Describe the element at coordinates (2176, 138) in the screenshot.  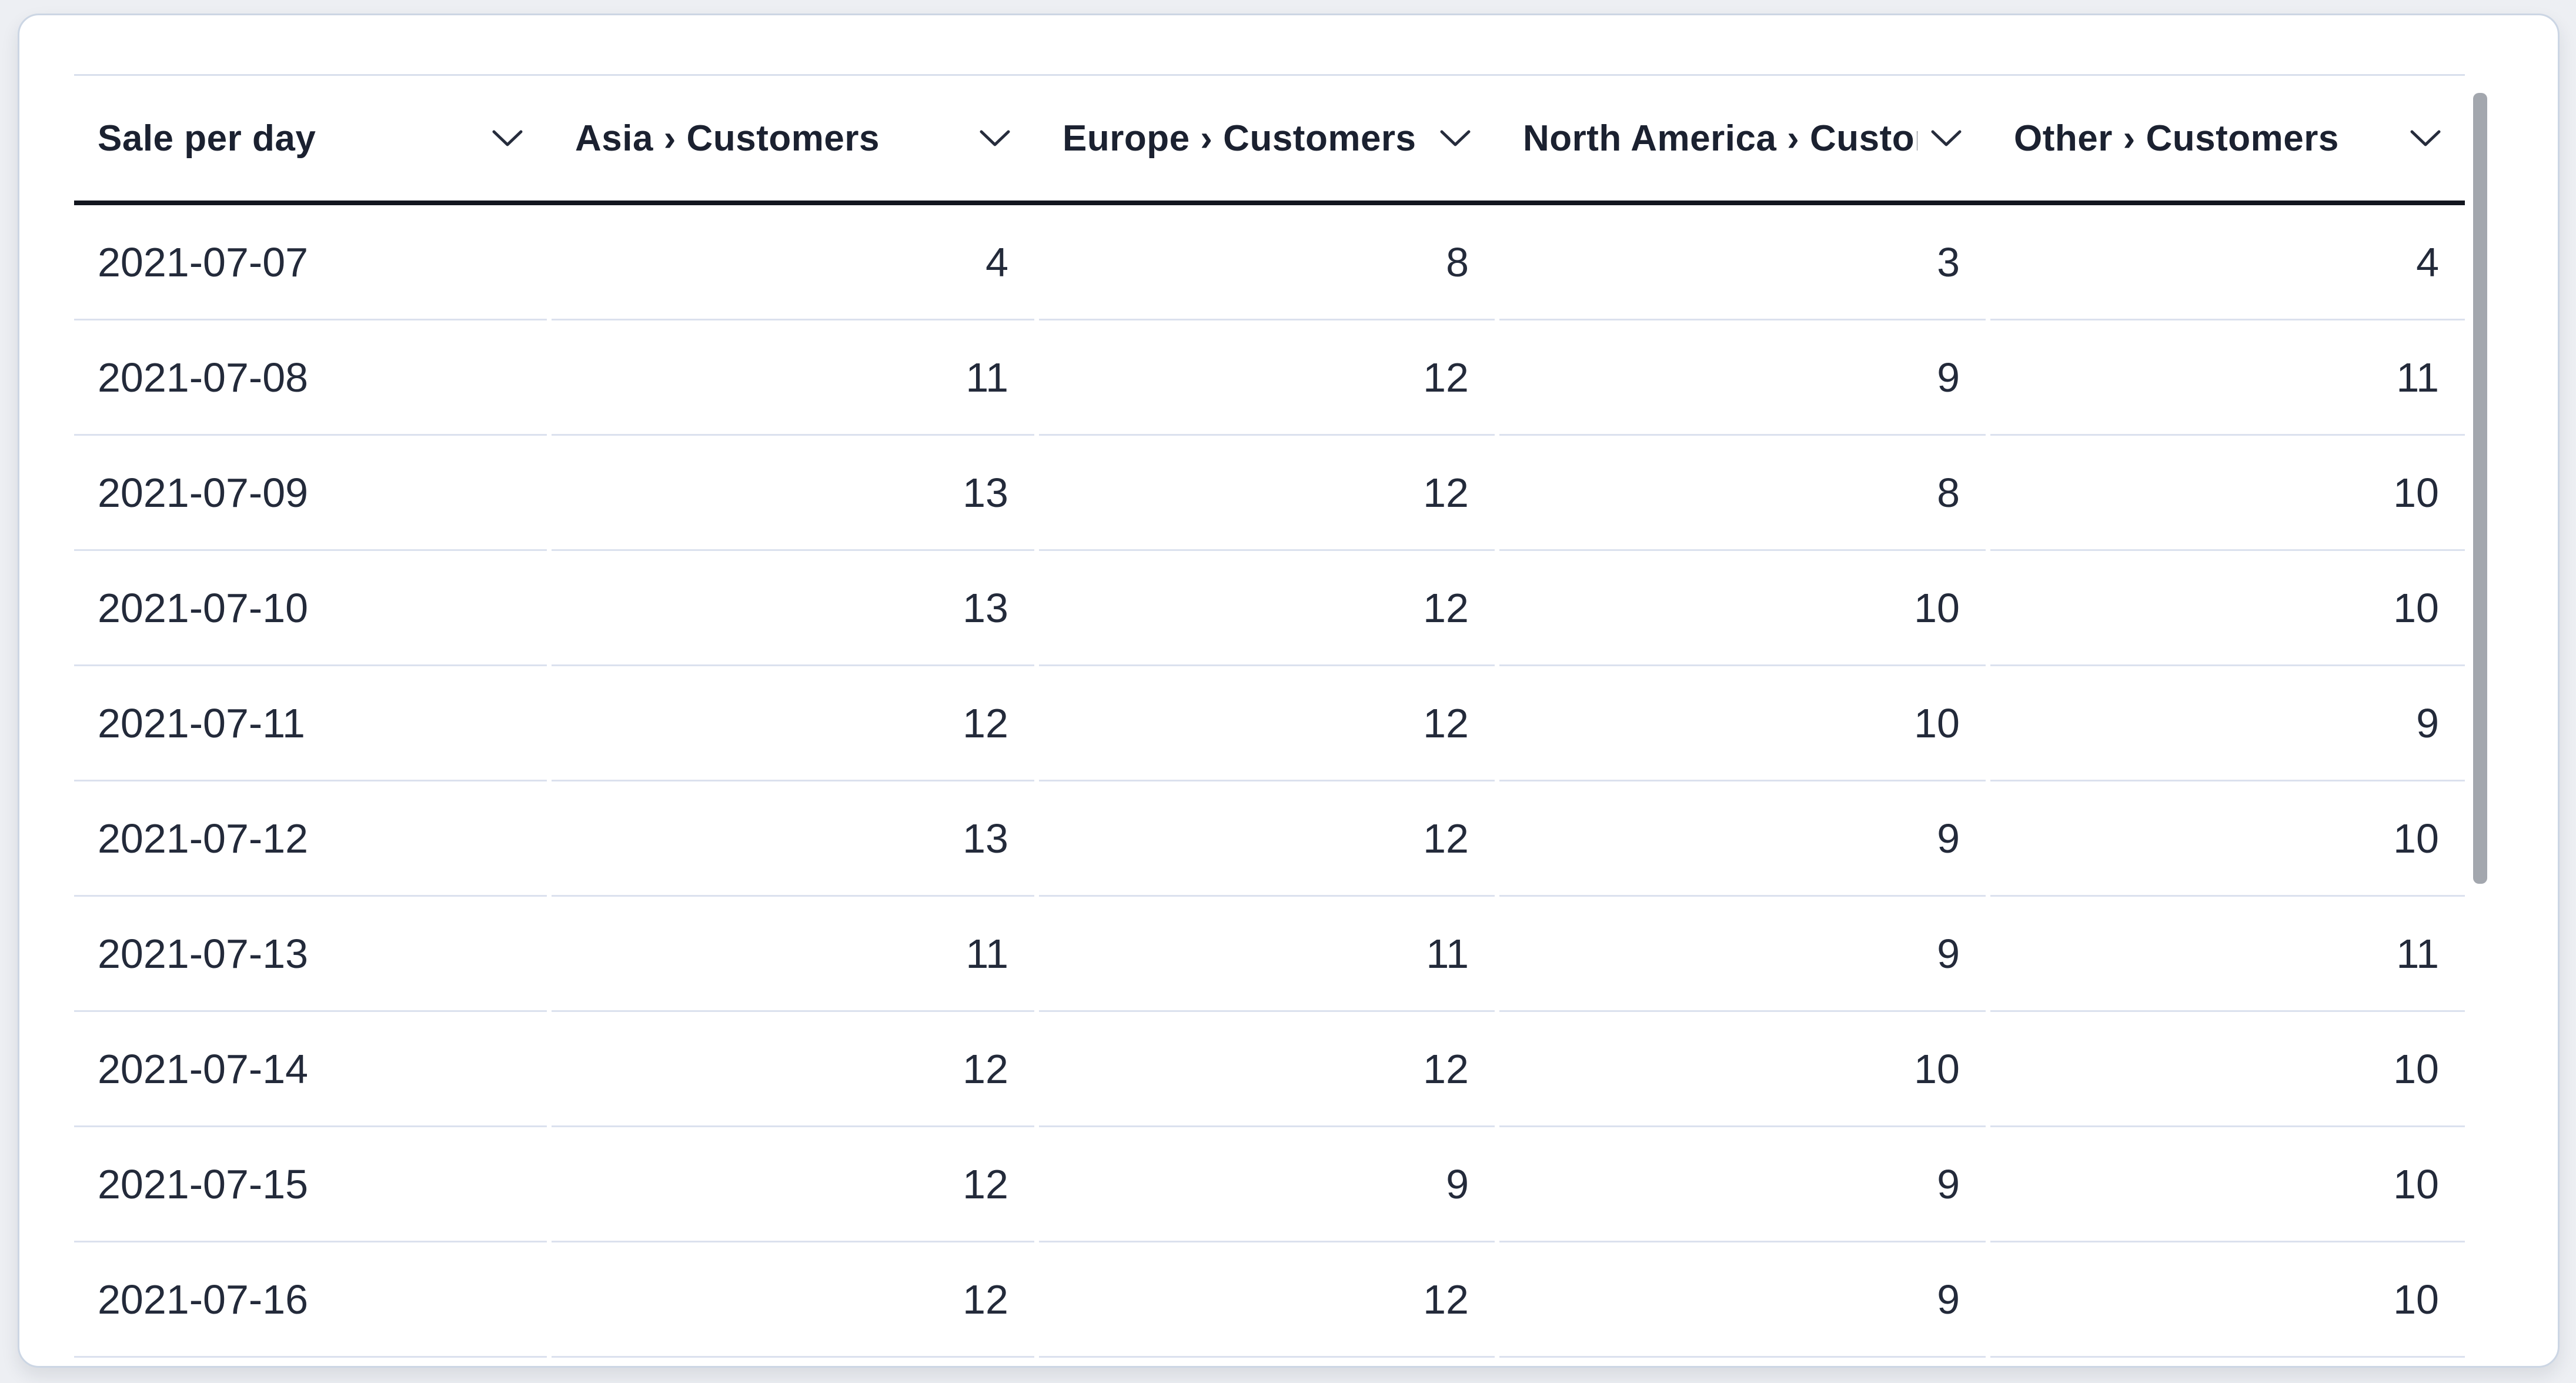
I see `column-header-label: Other › Customers` at that location.